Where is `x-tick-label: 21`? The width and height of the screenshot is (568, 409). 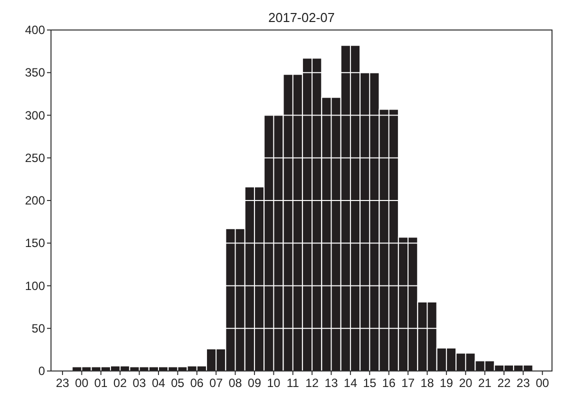 x-tick-label: 21 is located at coordinates (485, 383).